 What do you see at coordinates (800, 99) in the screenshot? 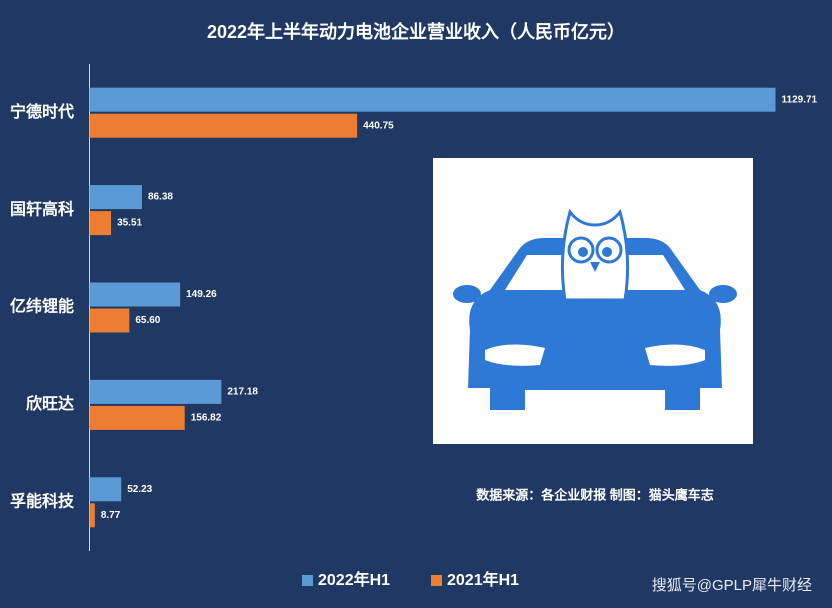
I see `value-label: 1129.71` at bounding box center [800, 99].